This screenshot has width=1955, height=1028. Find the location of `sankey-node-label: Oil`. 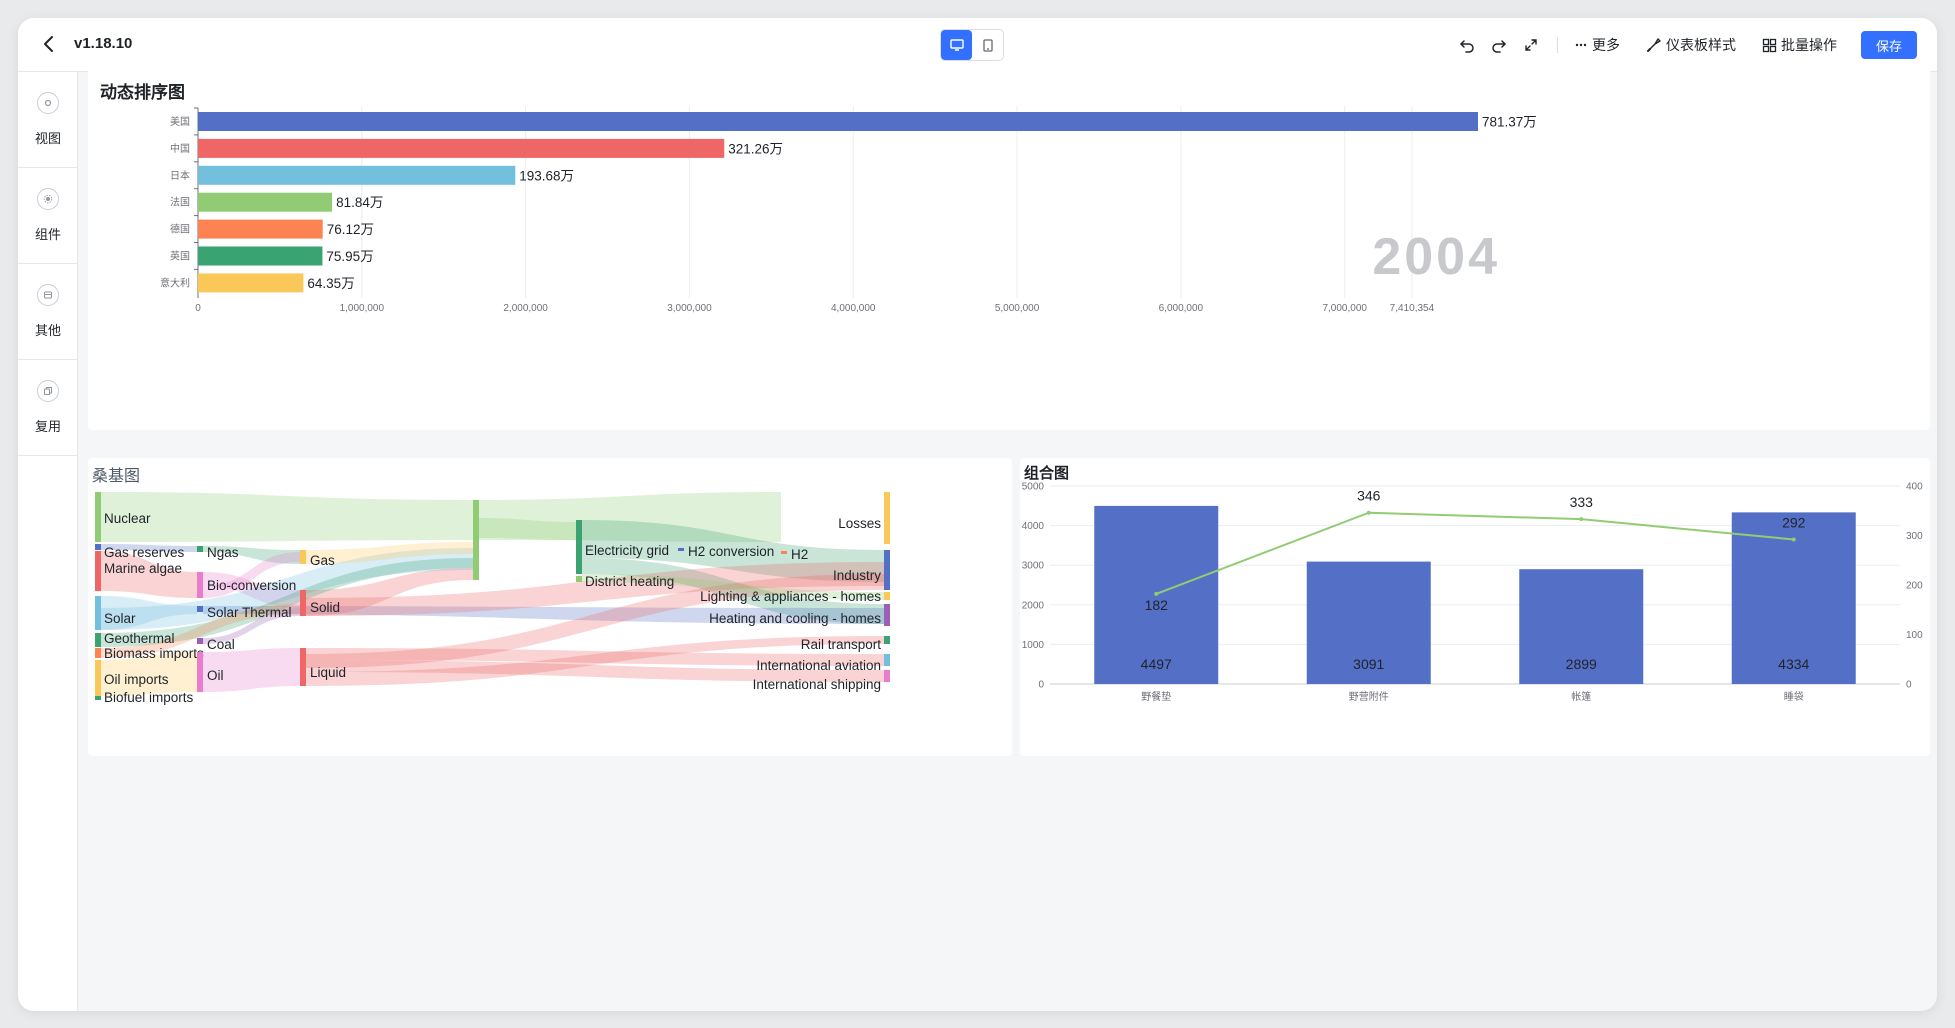

sankey-node-label: Oil is located at coordinates (215, 675).